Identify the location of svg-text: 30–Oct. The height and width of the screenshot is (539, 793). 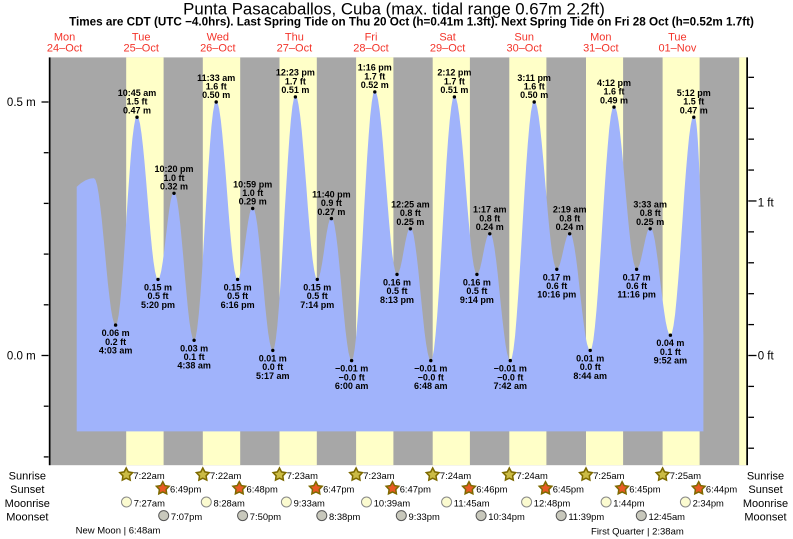
(523, 49).